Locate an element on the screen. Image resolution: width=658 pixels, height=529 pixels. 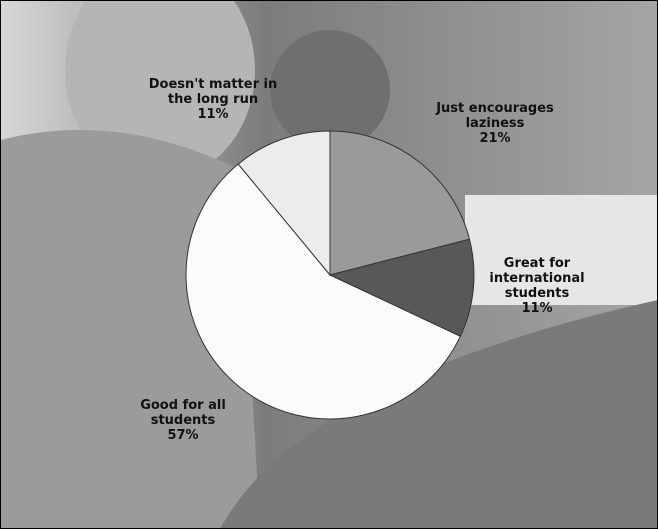
slice-label: Great for international students 11% is located at coordinates (537, 286).